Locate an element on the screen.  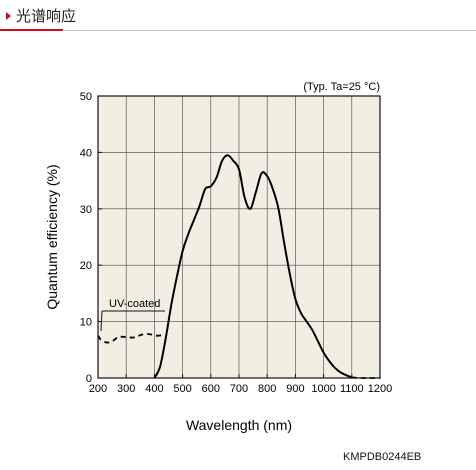
y-tick-label-30: 30 is located at coordinates (86, 210).